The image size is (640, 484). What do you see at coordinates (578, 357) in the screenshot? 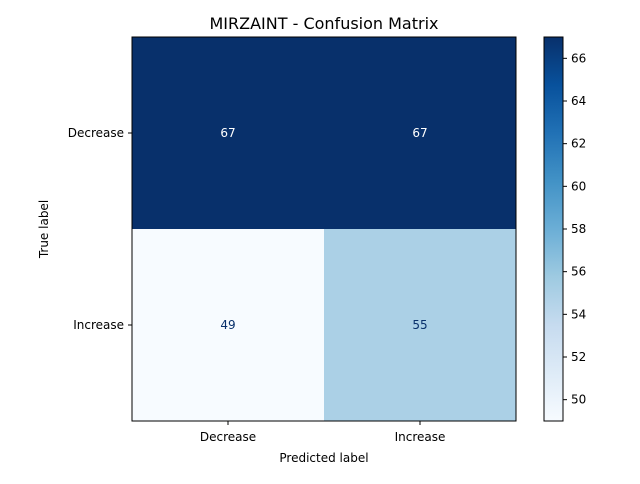
I see `colorbar-tick-label: 52` at bounding box center [578, 357].